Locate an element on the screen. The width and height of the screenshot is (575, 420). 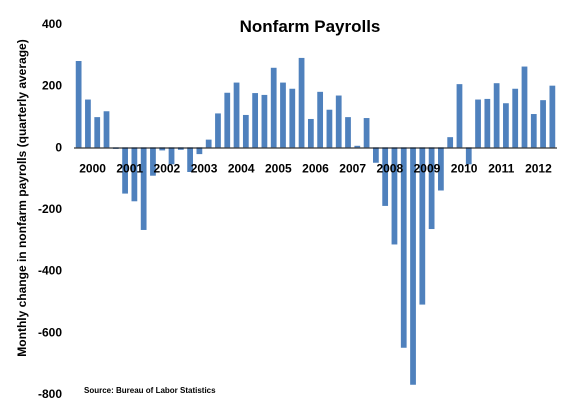
x-tick-label: 2002 is located at coordinates (167, 168).